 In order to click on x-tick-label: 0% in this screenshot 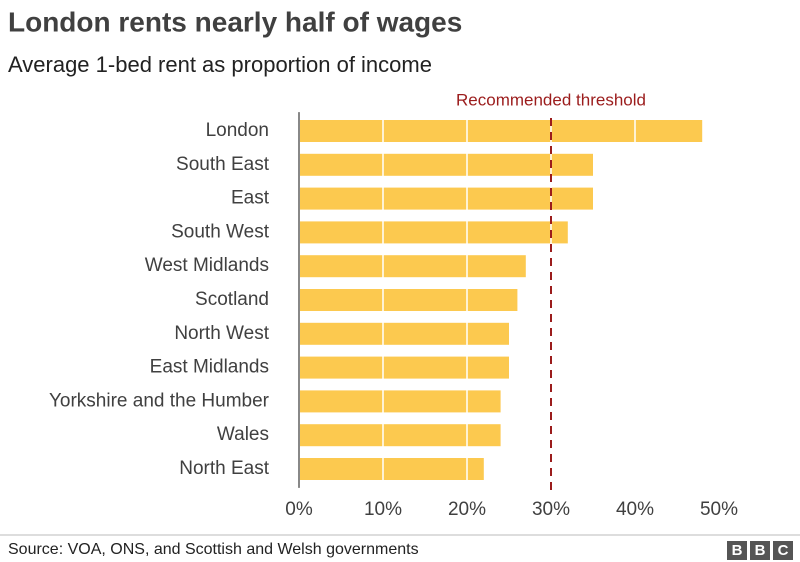, I will do `click(299, 509)`.